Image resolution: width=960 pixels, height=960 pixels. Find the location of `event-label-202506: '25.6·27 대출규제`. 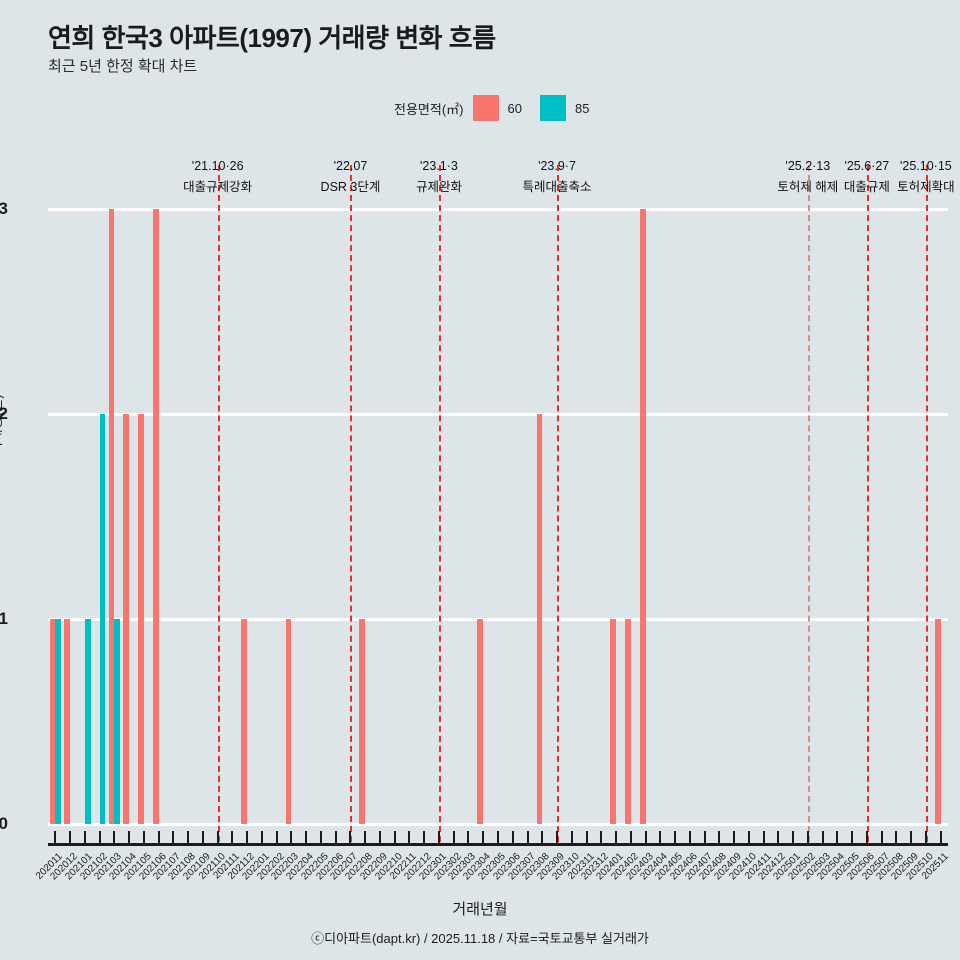

event-label-202506: '25.6·27 대출규제 is located at coordinates (867, 177).